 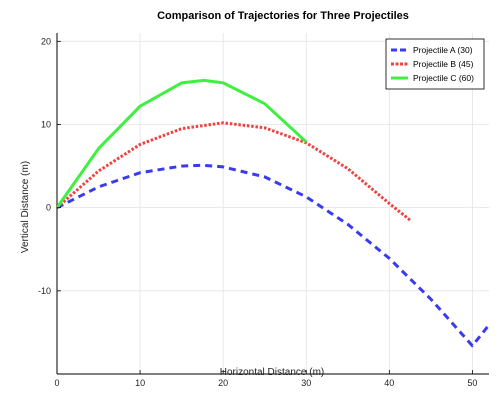 What do you see at coordinates (46, 41) in the screenshot?
I see `y-tick-label: 20` at bounding box center [46, 41].